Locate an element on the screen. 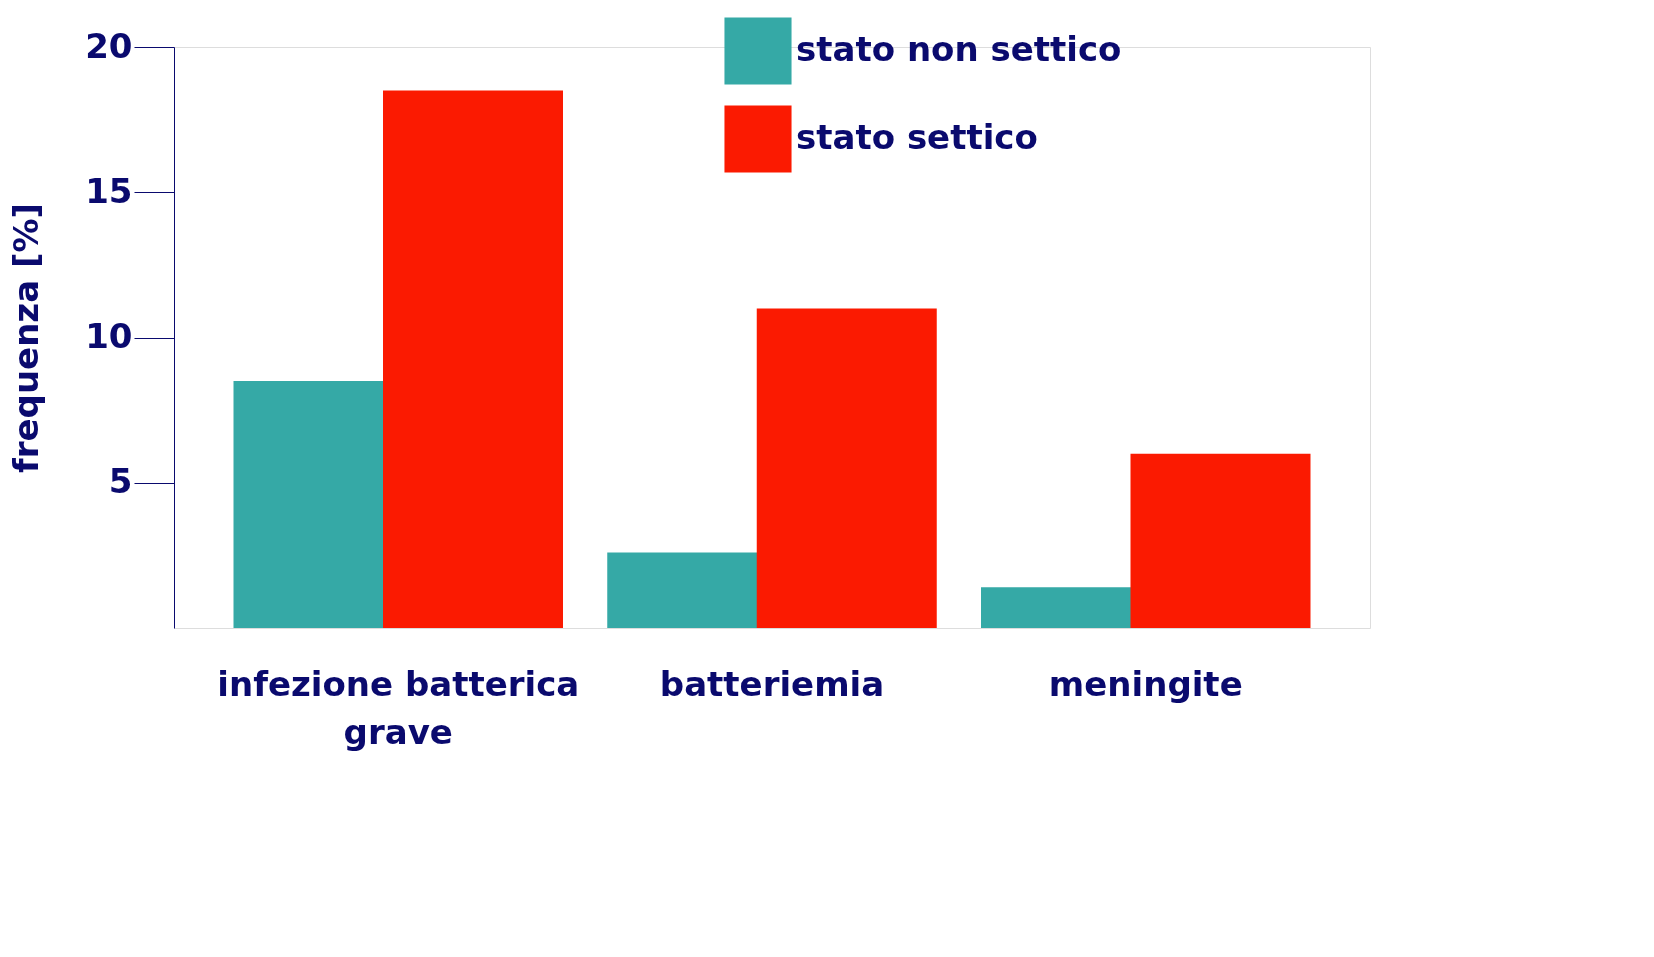 The image size is (1654, 957). x-tick-label: batteriemia is located at coordinates (772, 683).